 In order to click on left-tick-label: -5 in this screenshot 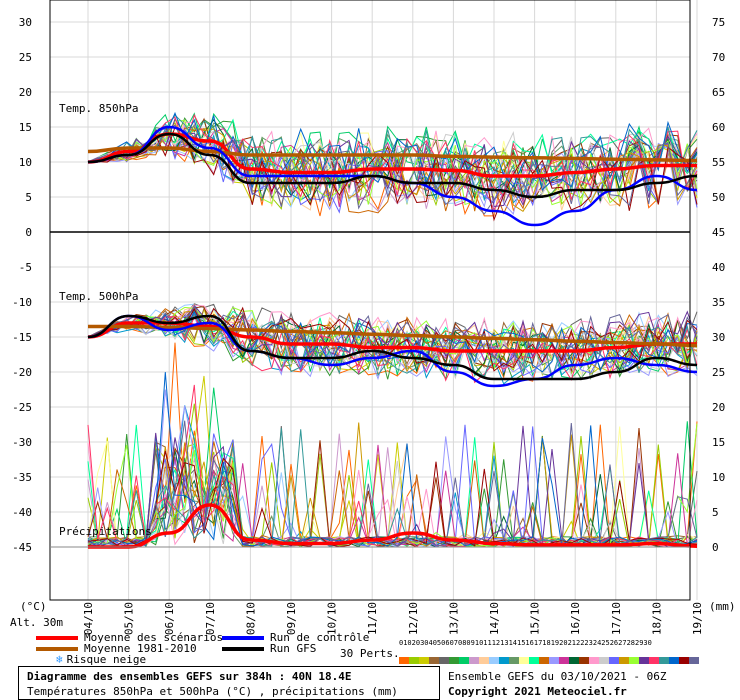, I will do `click(25, 267)`.